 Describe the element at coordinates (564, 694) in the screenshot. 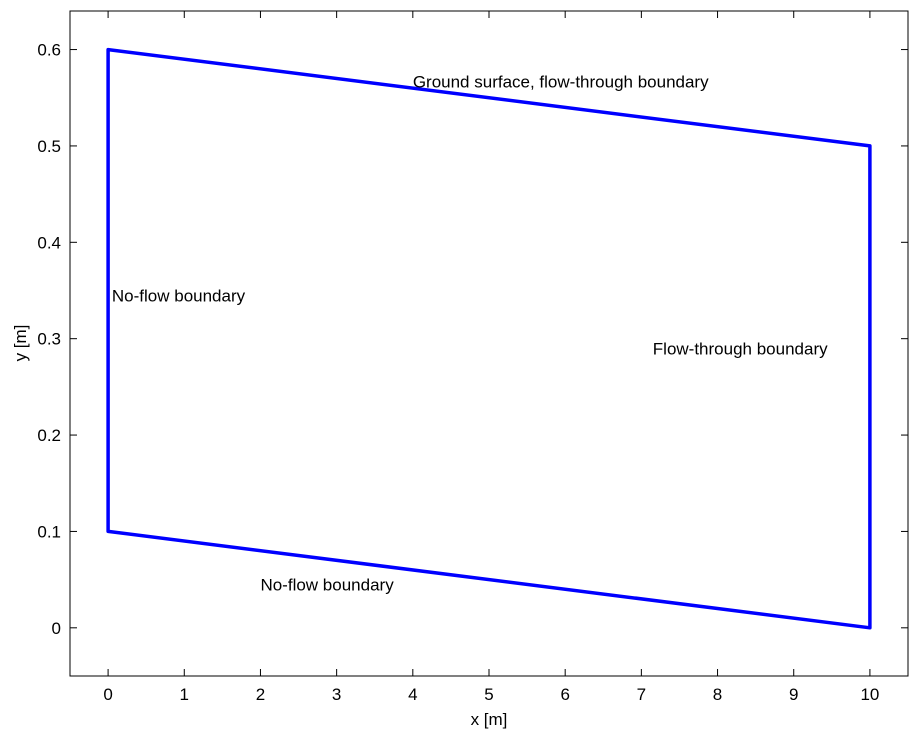

I see `x-tick-label: 6` at that location.